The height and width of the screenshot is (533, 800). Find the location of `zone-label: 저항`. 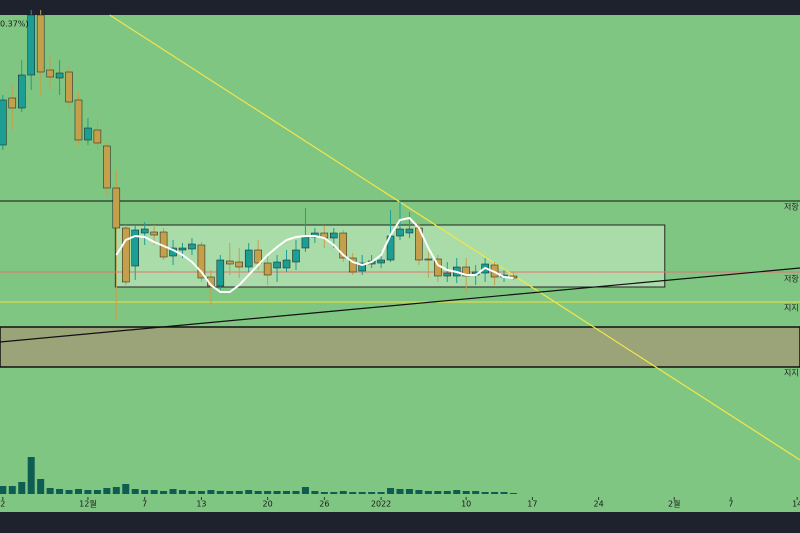

zone-label: 저항 is located at coordinates (791, 279).